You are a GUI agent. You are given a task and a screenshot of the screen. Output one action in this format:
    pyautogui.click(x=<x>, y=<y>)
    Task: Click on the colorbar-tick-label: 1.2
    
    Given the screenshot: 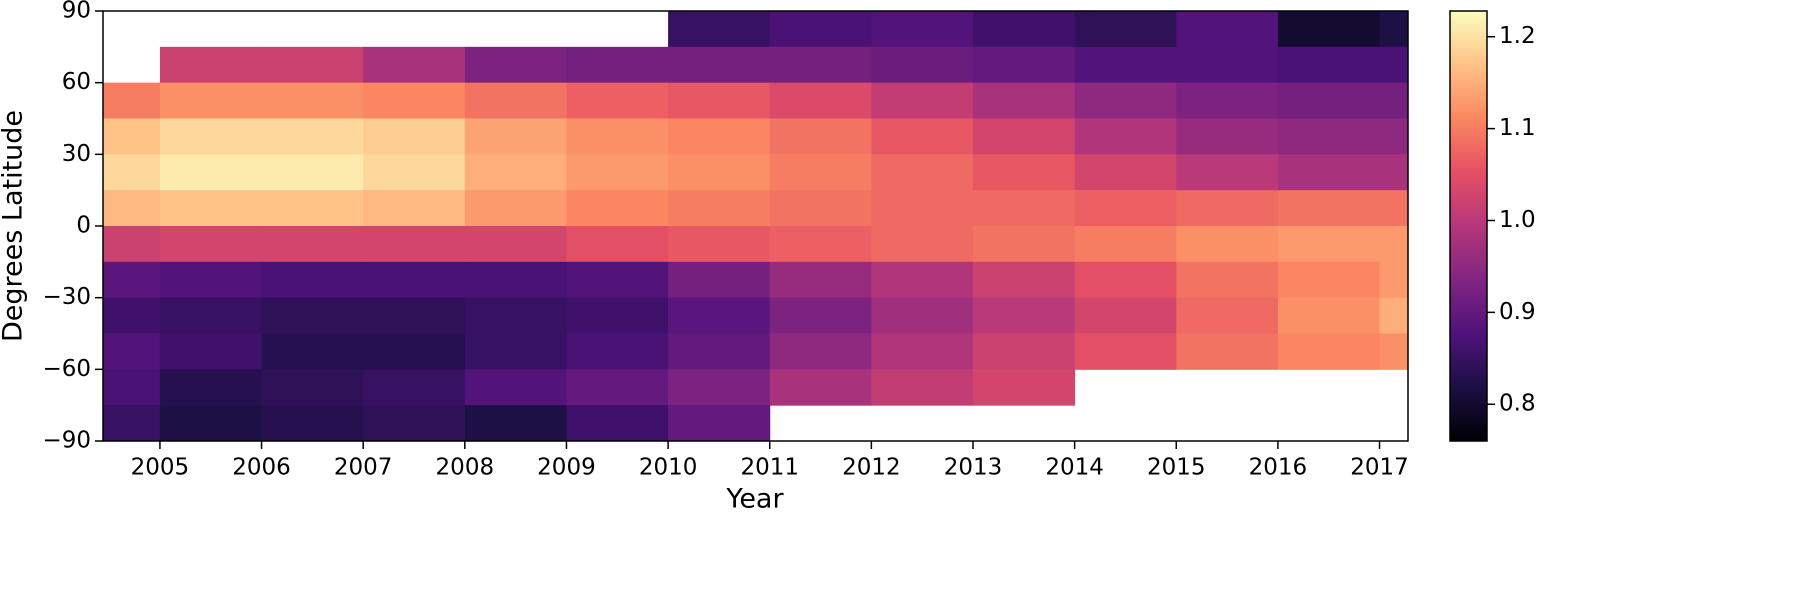 What is the action you would take?
    pyautogui.click(x=1517, y=36)
    